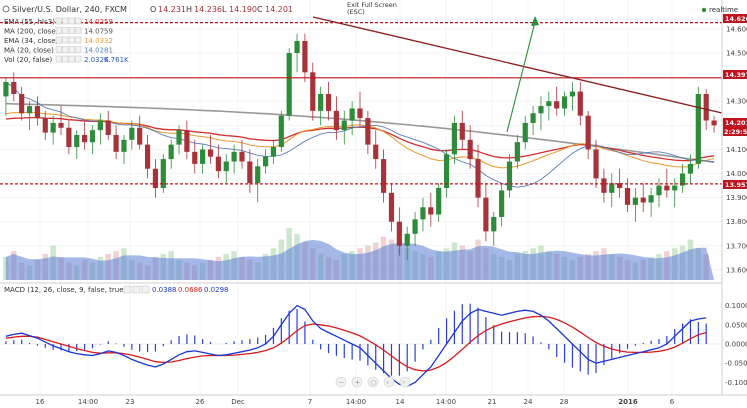 The width and height of the screenshot is (747, 408). What do you see at coordinates (372, 5) in the screenshot?
I see `exit-full-screen-link: Exit Full Screen` at bounding box center [372, 5].